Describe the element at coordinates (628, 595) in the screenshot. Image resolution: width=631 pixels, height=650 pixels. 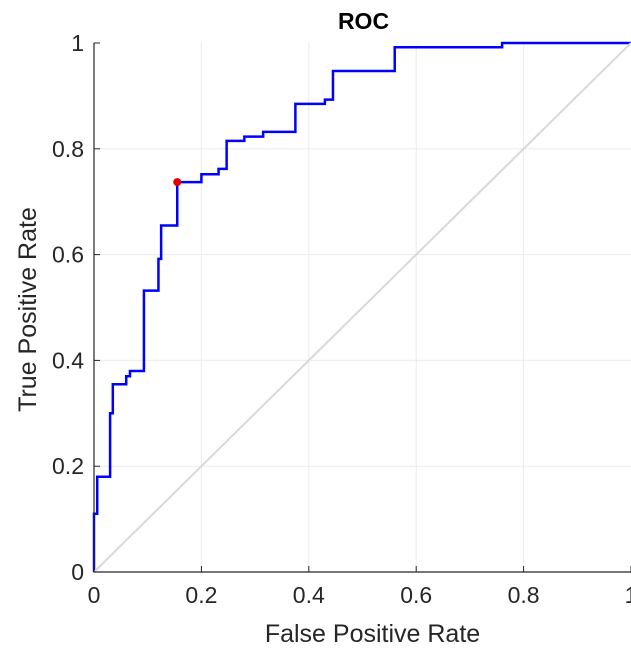
I see `x-tick-label: 1` at that location.